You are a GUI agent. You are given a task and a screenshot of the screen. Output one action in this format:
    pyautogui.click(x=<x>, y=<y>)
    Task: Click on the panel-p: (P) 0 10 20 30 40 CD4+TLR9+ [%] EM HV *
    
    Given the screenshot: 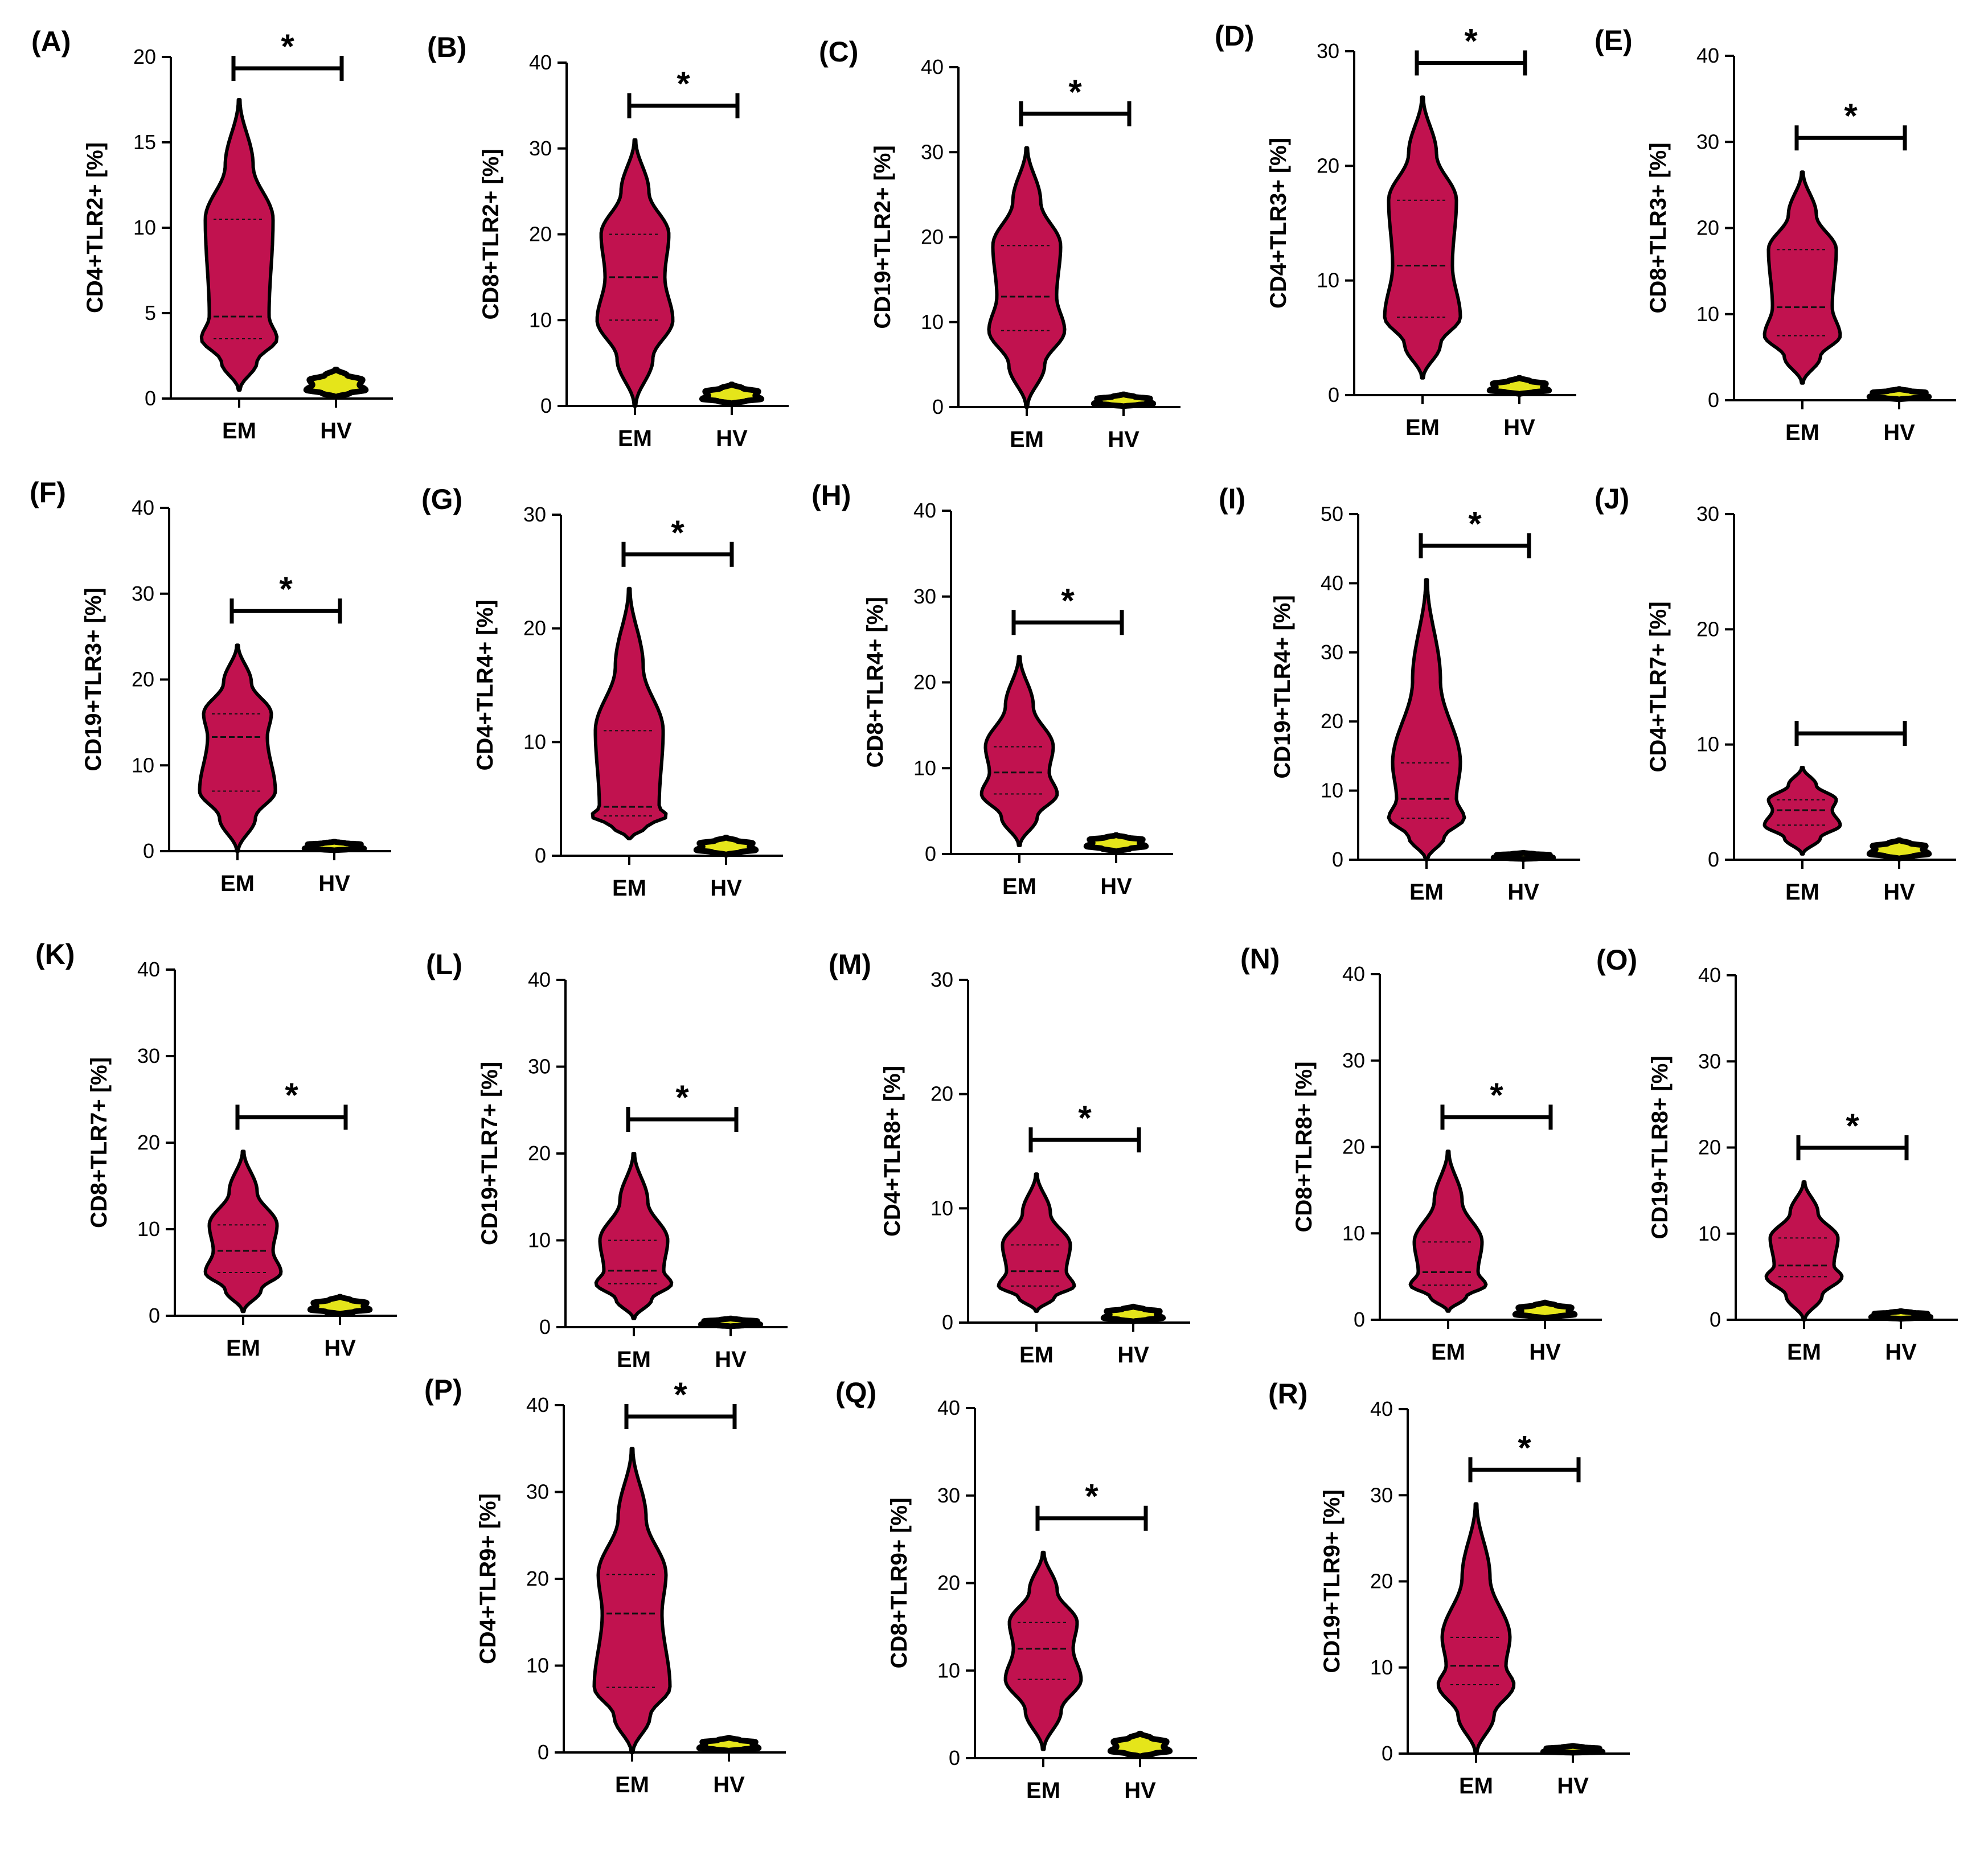 What is the action you would take?
    pyautogui.click(x=605, y=1585)
    